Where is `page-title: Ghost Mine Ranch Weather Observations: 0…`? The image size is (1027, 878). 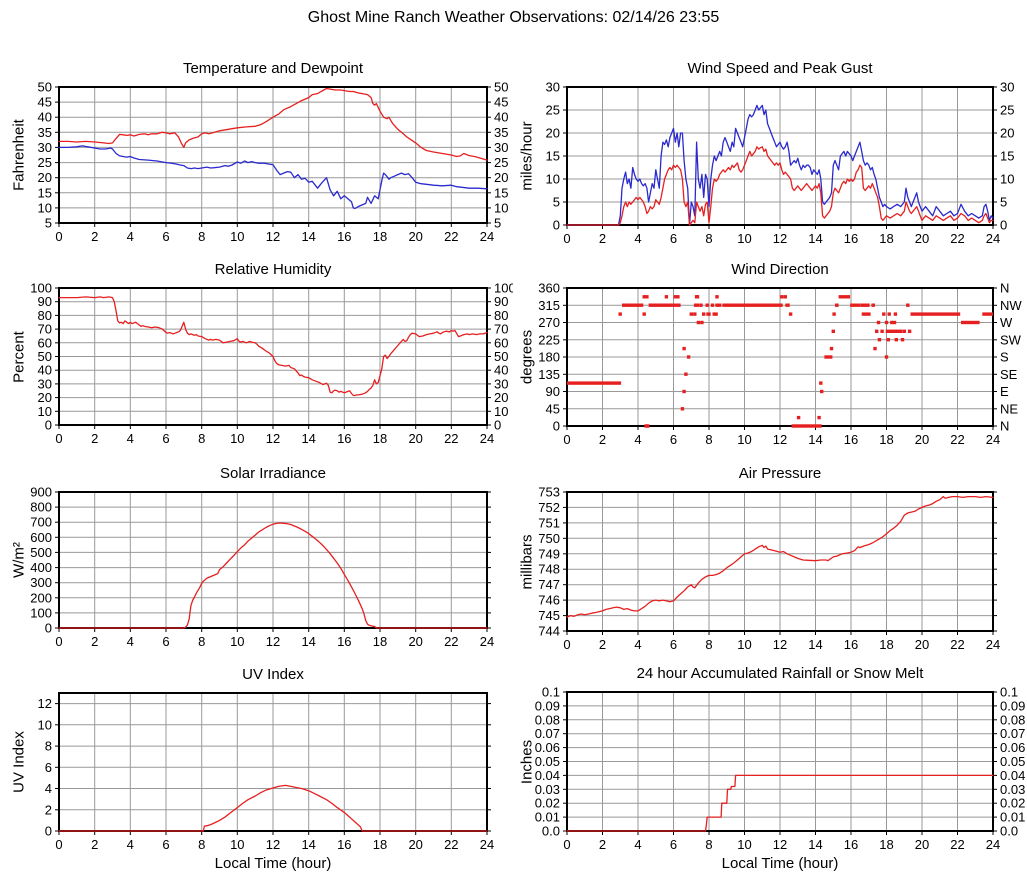
page-title: Ghost Mine Ranch Weather Observations: 0… is located at coordinates (513, 17).